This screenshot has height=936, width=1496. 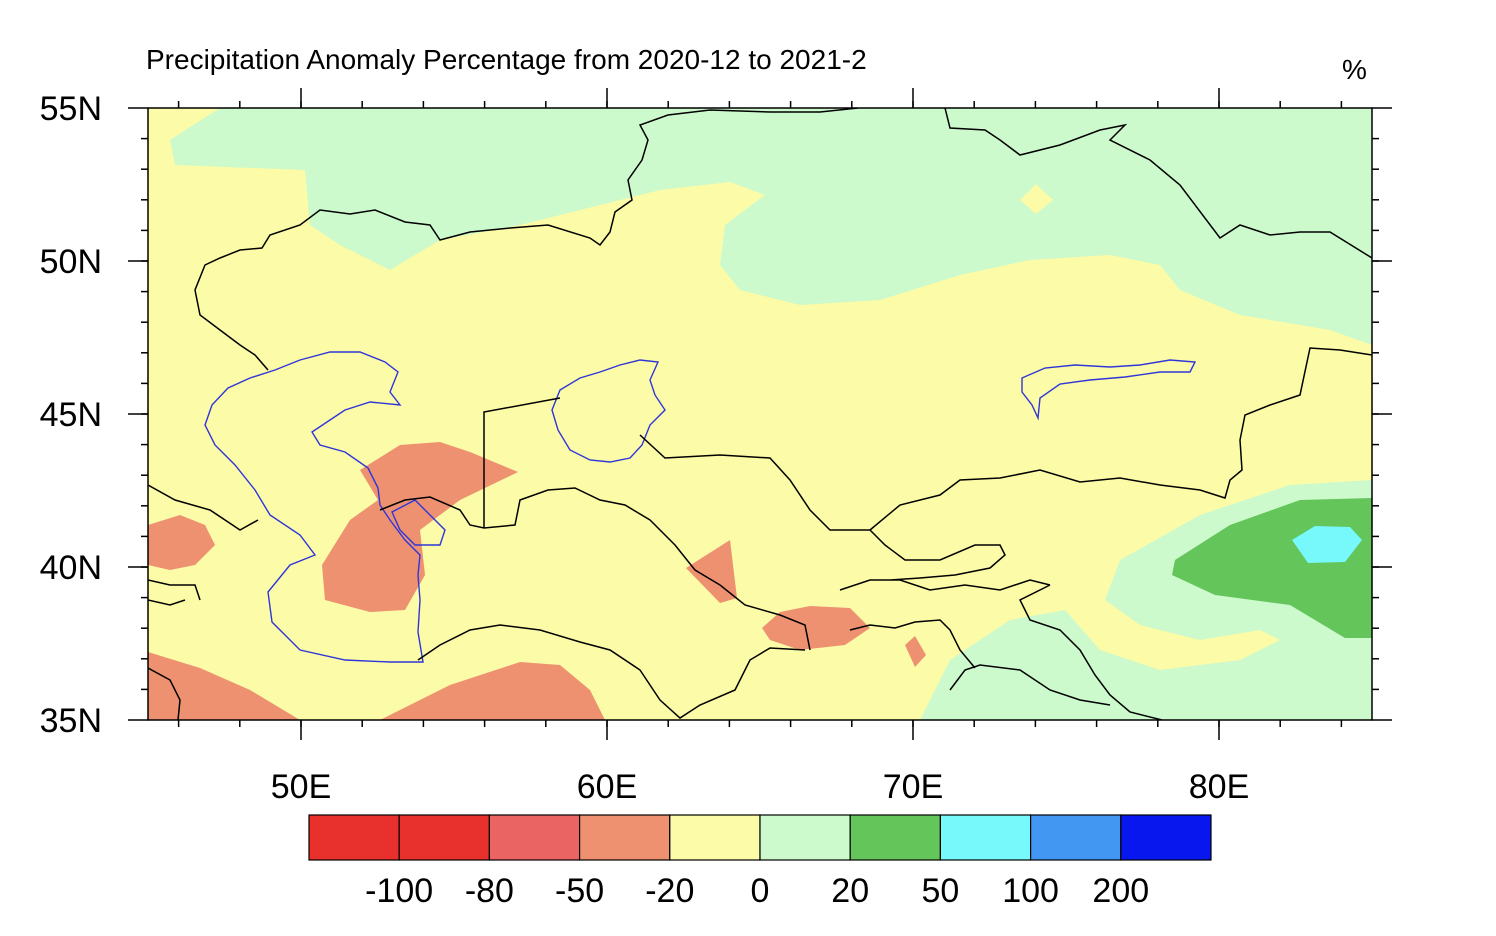 I want to click on kazakhstan-north-east-border, so click(x=1158, y=183).